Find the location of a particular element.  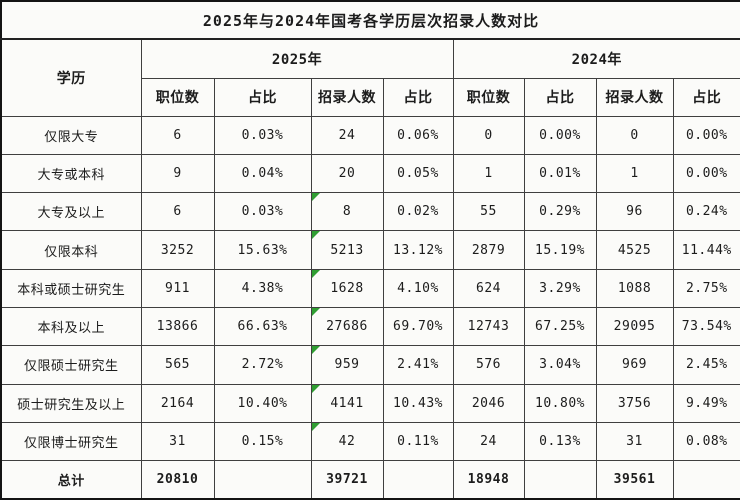

data-cell: 3252 is located at coordinates (177, 250).